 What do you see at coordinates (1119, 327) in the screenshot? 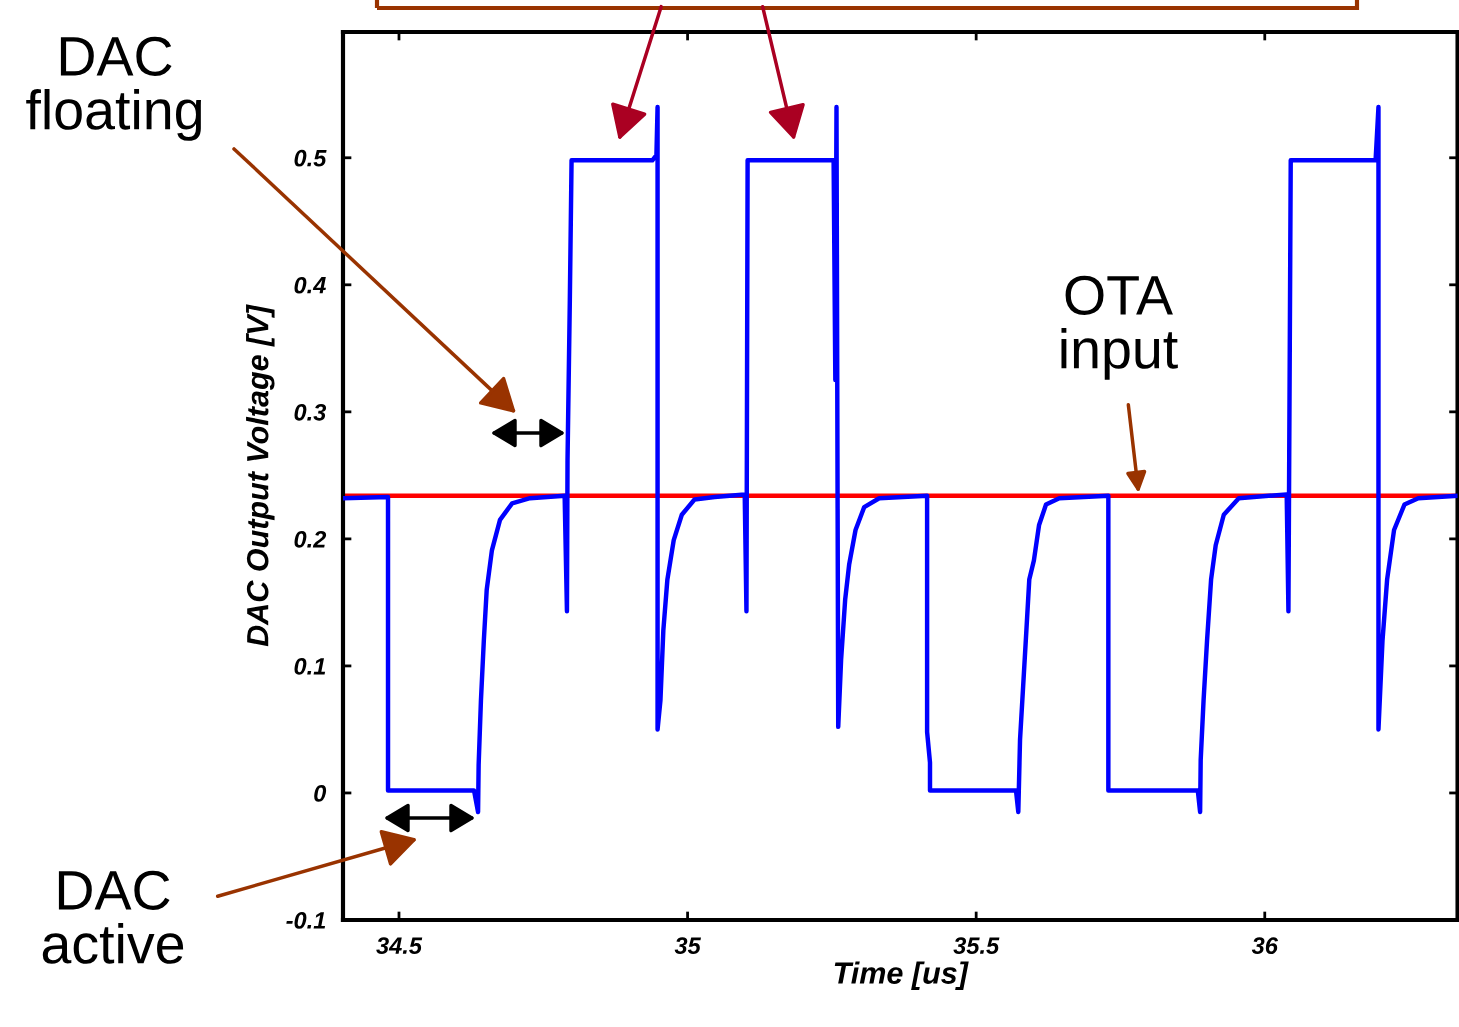
I see `annotation: OTA input` at bounding box center [1119, 327].